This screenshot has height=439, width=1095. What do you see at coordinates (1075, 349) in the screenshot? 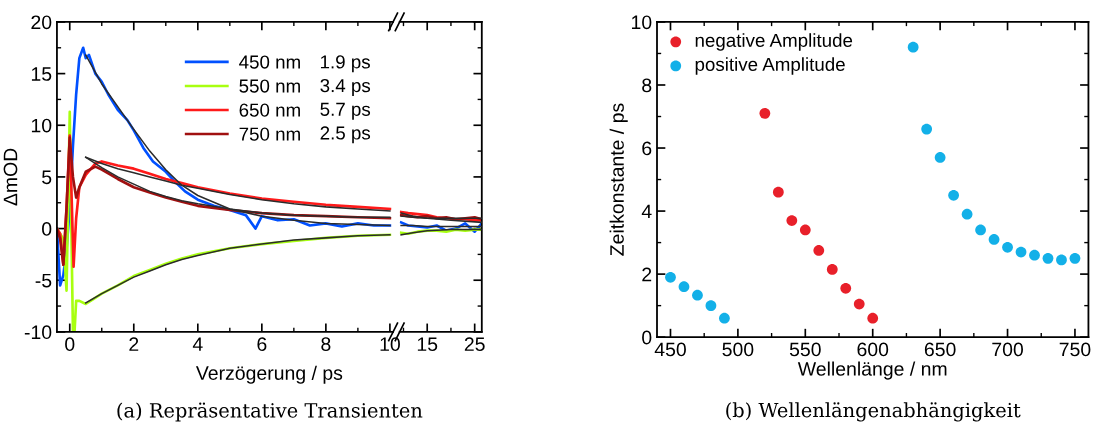
I see `x-tick-label: 750` at bounding box center [1075, 349].